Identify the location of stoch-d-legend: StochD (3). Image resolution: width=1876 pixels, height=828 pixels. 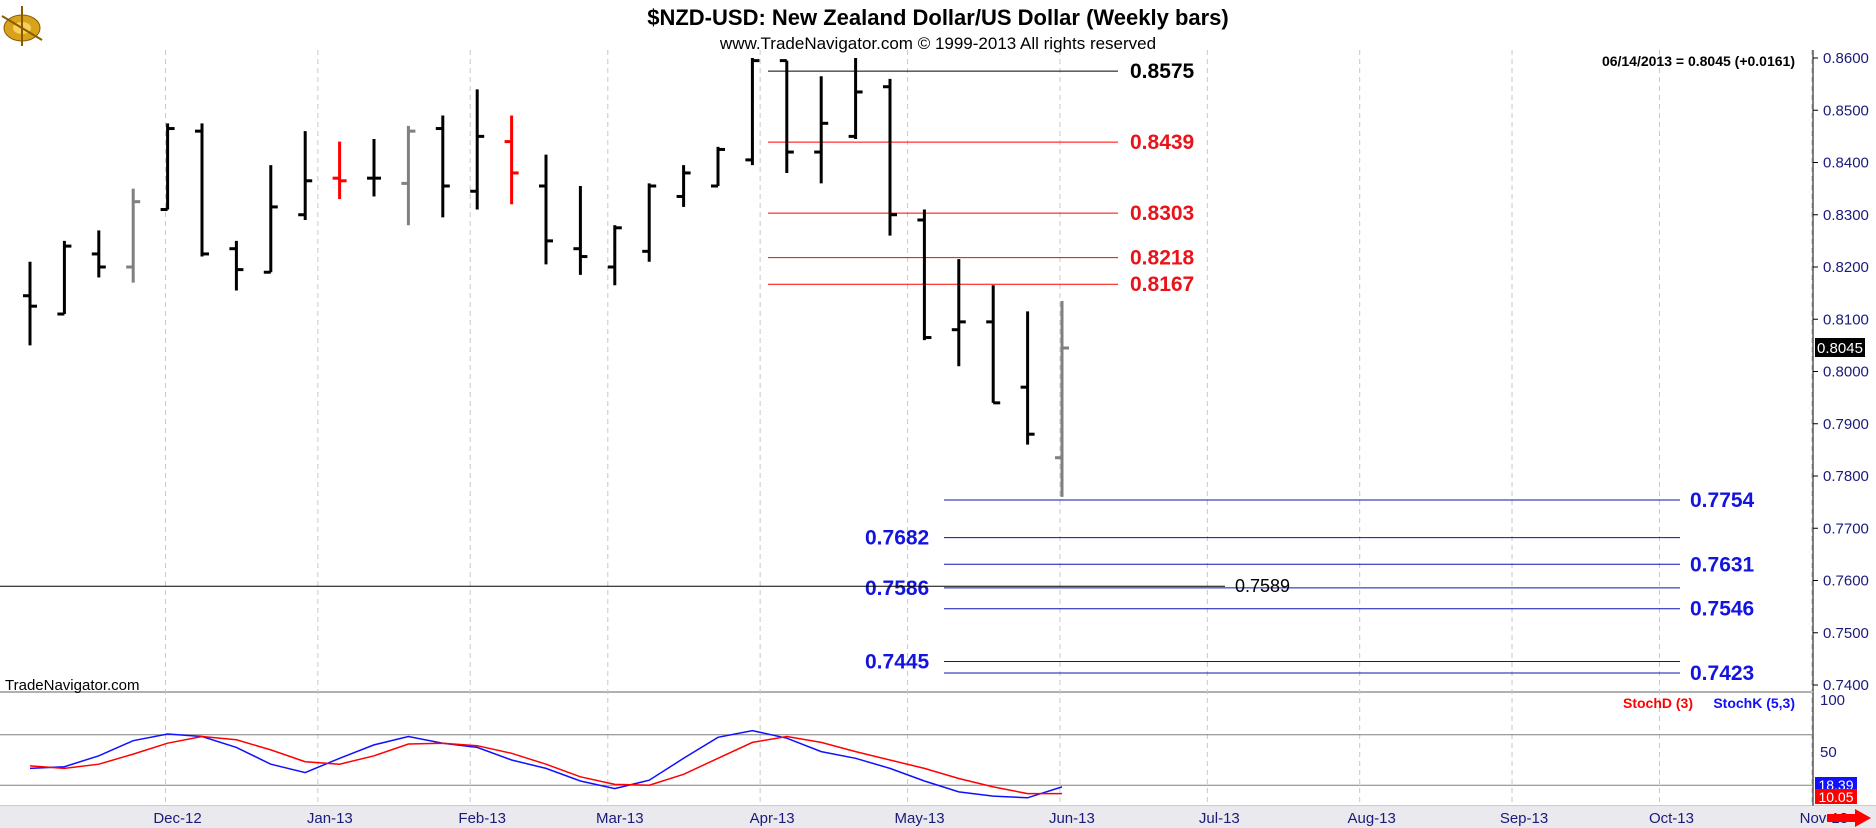
(1658, 703).